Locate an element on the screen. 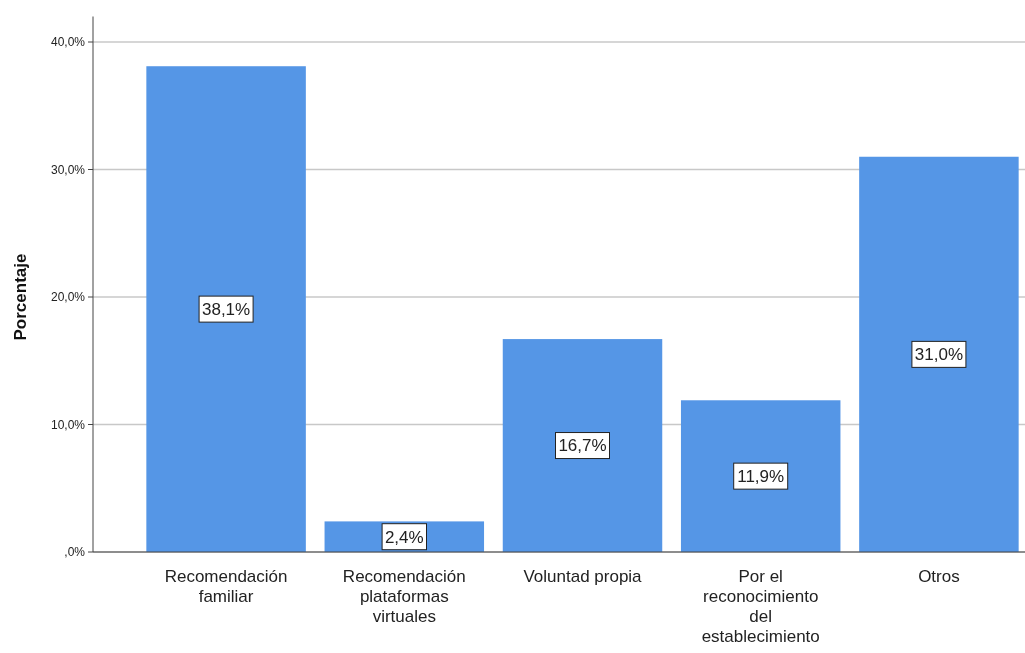 Image resolution: width=1025 pixels, height=653 pixels. x-tick-label: Voluntad propia is located at coordinates (583, 576).